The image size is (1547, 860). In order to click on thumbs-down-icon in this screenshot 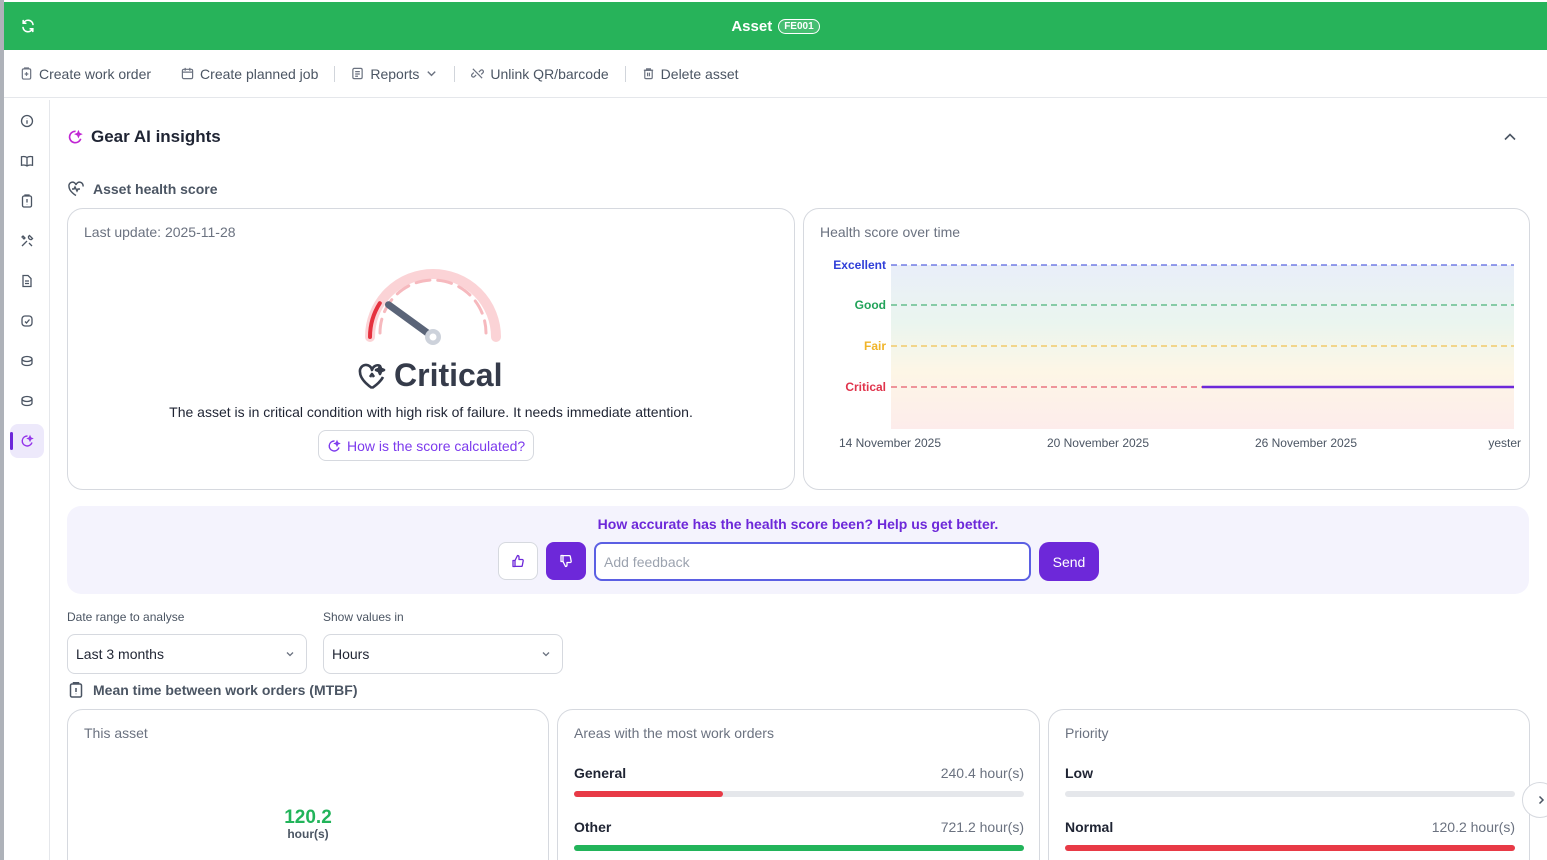, I will do `click(566, 561)`.